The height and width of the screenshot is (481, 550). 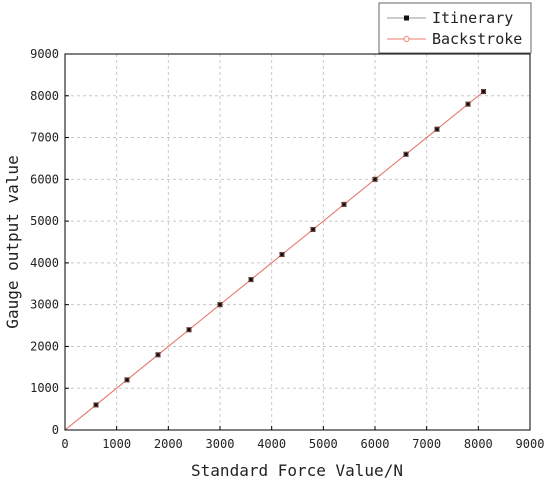 What do you see at coordinates (297, 470) in the screenshot?
I see `x-axis-title: Standard Force Value/N` at bounding box center [297, 470].